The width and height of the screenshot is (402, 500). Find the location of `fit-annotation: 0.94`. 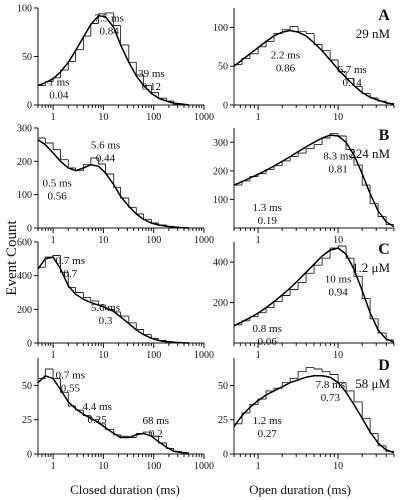

fit-annotation: 0.94 is located at coordinates (338, 292).